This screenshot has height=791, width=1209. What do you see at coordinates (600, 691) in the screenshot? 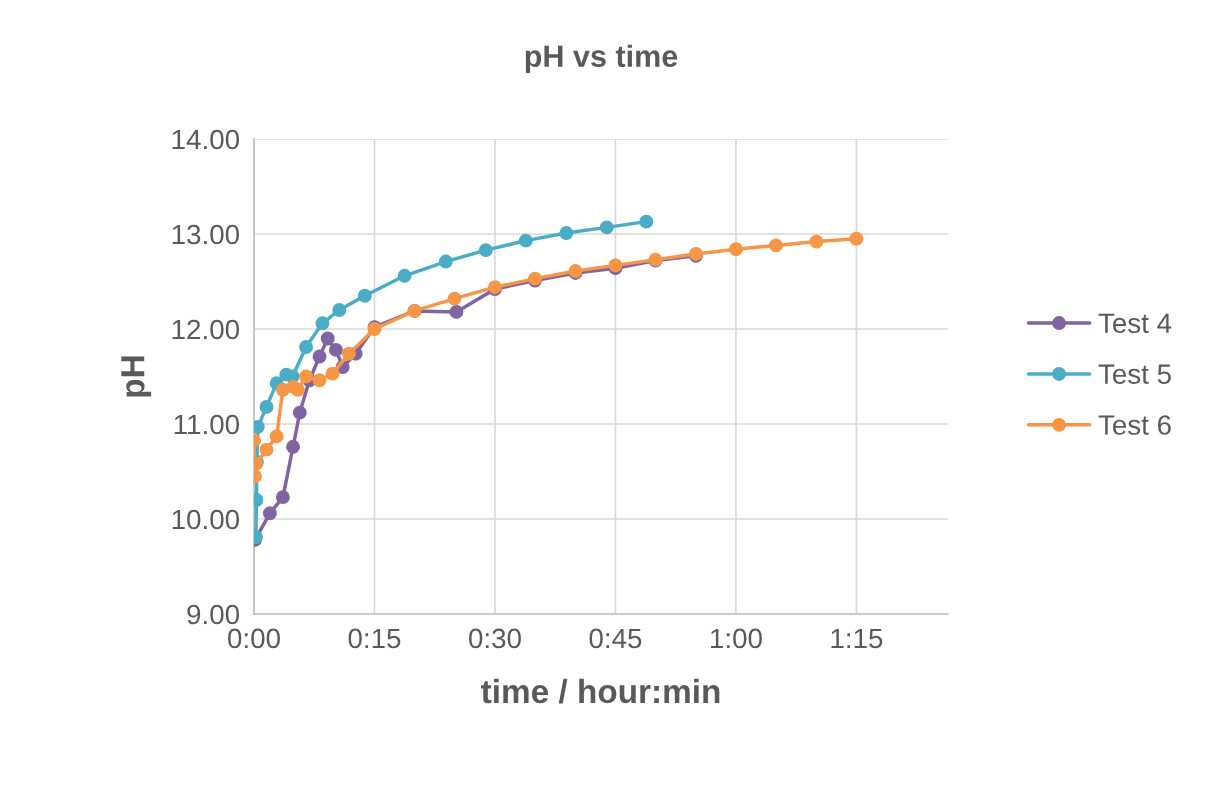
I see `x-axis-title: time / hour:min` at bounding box center [600, 691].